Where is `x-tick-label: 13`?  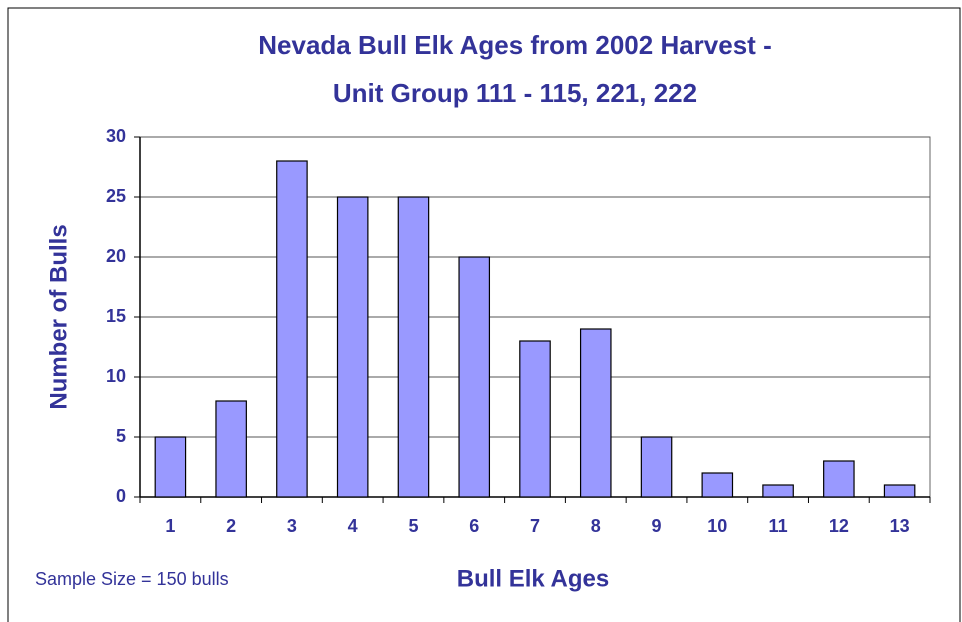 x-tick-label: 13 is located at coordinates (900, 526).